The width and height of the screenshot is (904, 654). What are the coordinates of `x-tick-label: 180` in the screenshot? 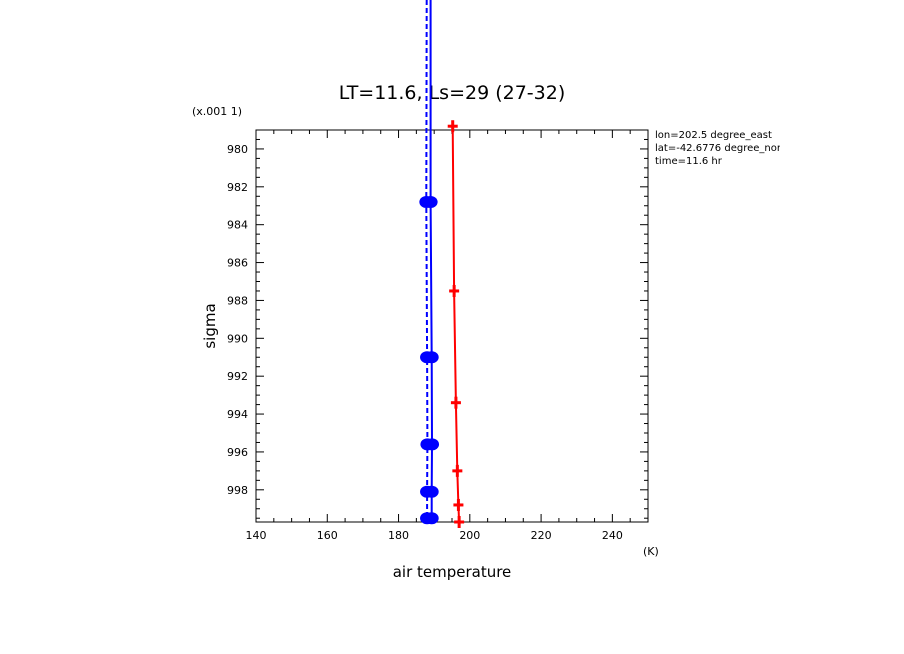 It's located at (398, 535).